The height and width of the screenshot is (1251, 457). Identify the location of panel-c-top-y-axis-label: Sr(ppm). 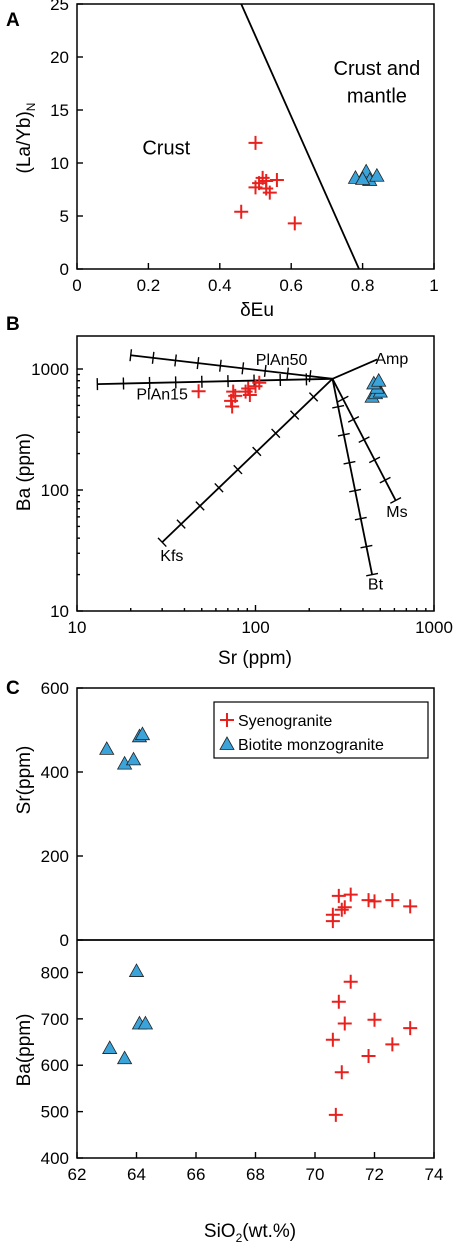
(24, 780).